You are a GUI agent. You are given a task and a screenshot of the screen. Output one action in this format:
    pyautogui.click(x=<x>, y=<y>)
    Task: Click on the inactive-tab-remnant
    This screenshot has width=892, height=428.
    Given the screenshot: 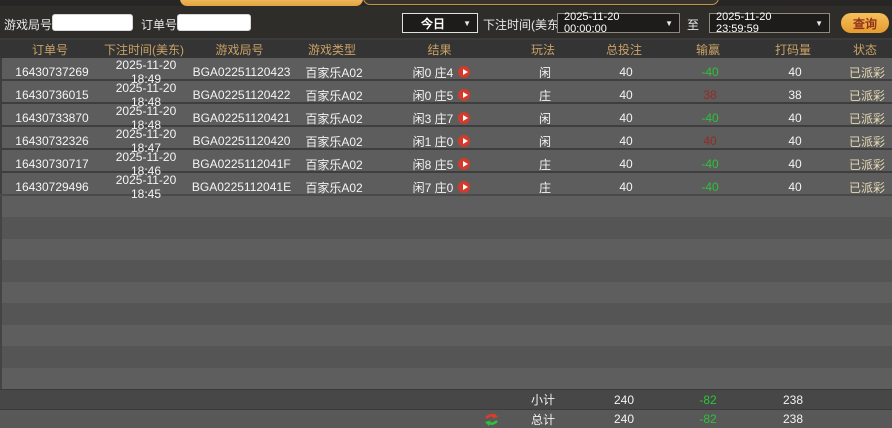 What is the action you would take?
    pyautogui.click(x=541, y=2)
    